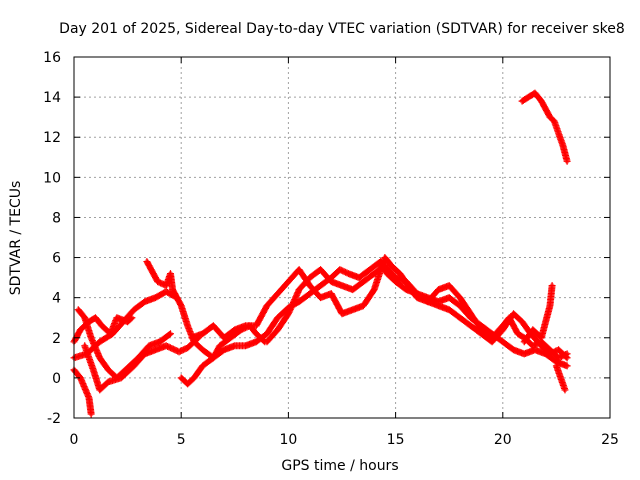 Image resolution: width=640 pixels, height=480 pixels. I want to click on y-tick-label: 12, so click(52, 138).